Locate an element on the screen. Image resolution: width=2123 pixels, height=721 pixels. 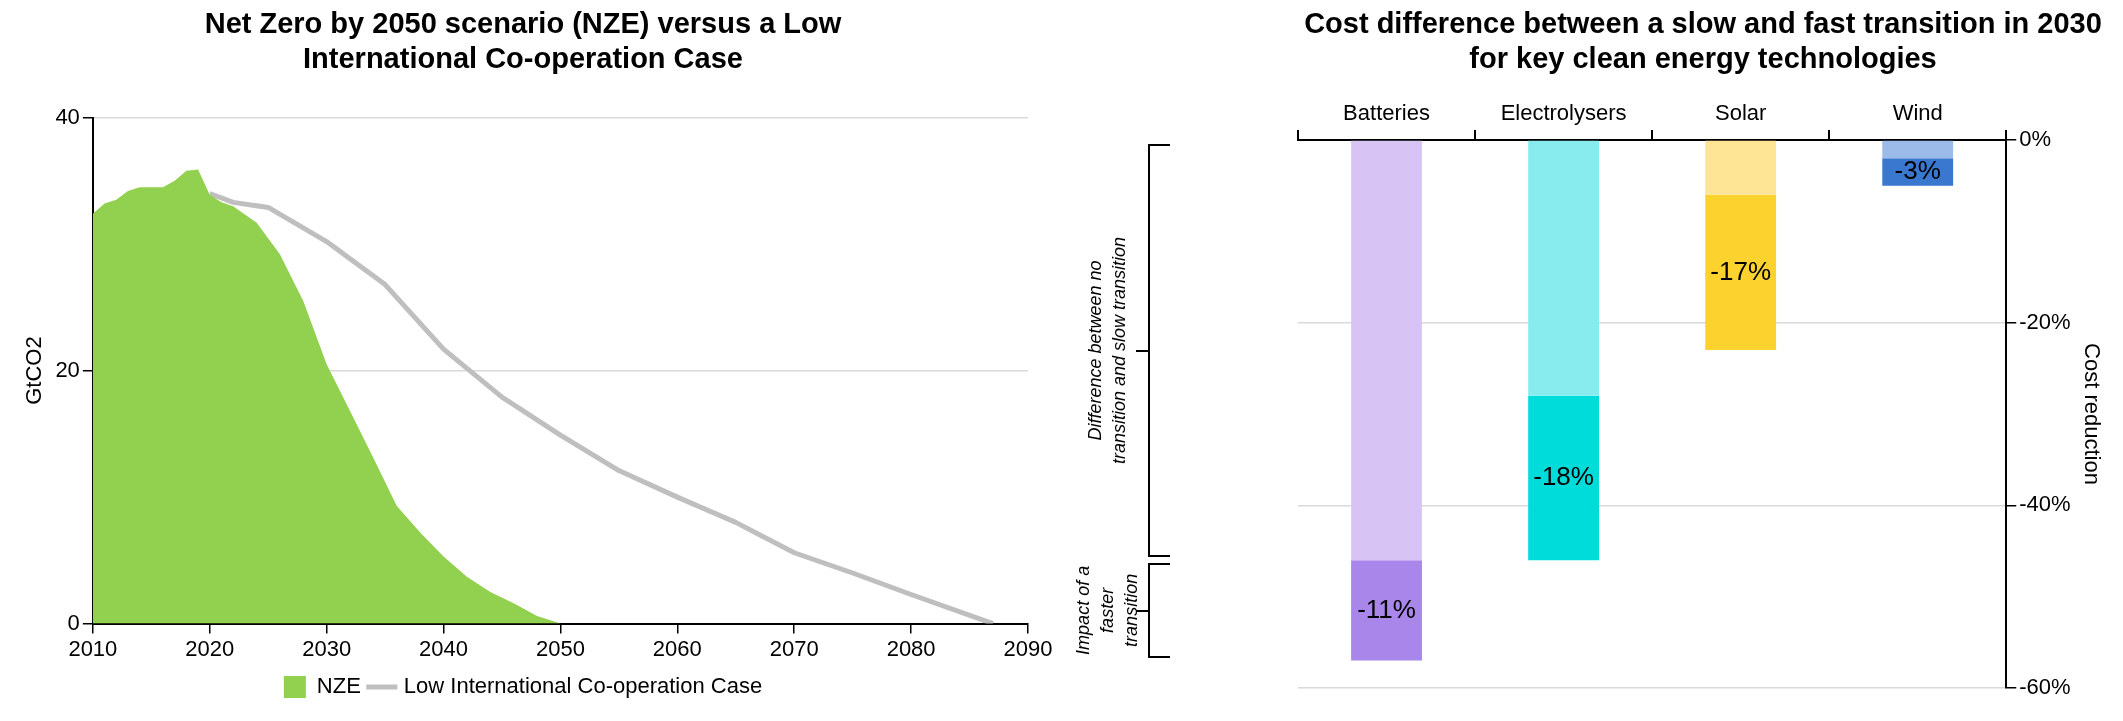
x-tick-label: 2070 is located at coordinates (794, 648).